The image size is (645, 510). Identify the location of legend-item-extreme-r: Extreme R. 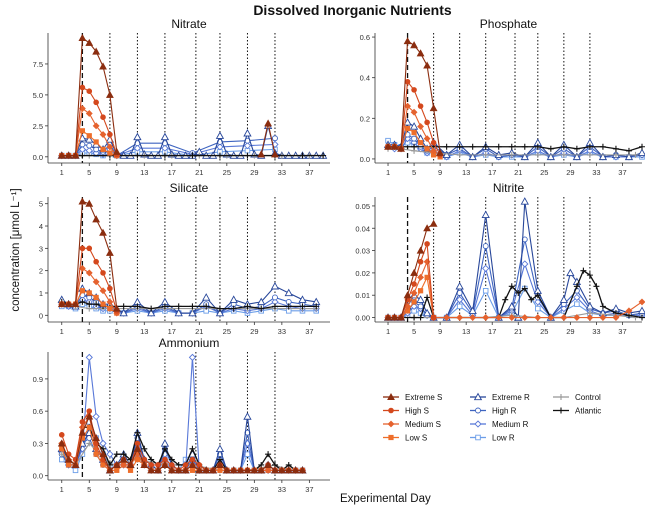
(500, 397).